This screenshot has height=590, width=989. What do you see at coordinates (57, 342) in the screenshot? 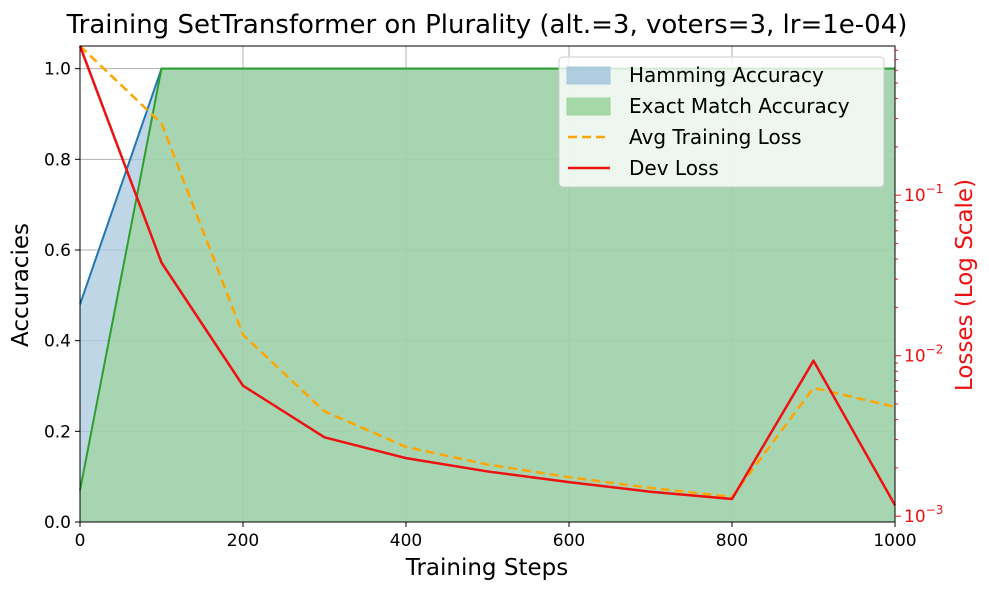
I see `y-tick-label: 0.4` at bounding box center [57, 342].